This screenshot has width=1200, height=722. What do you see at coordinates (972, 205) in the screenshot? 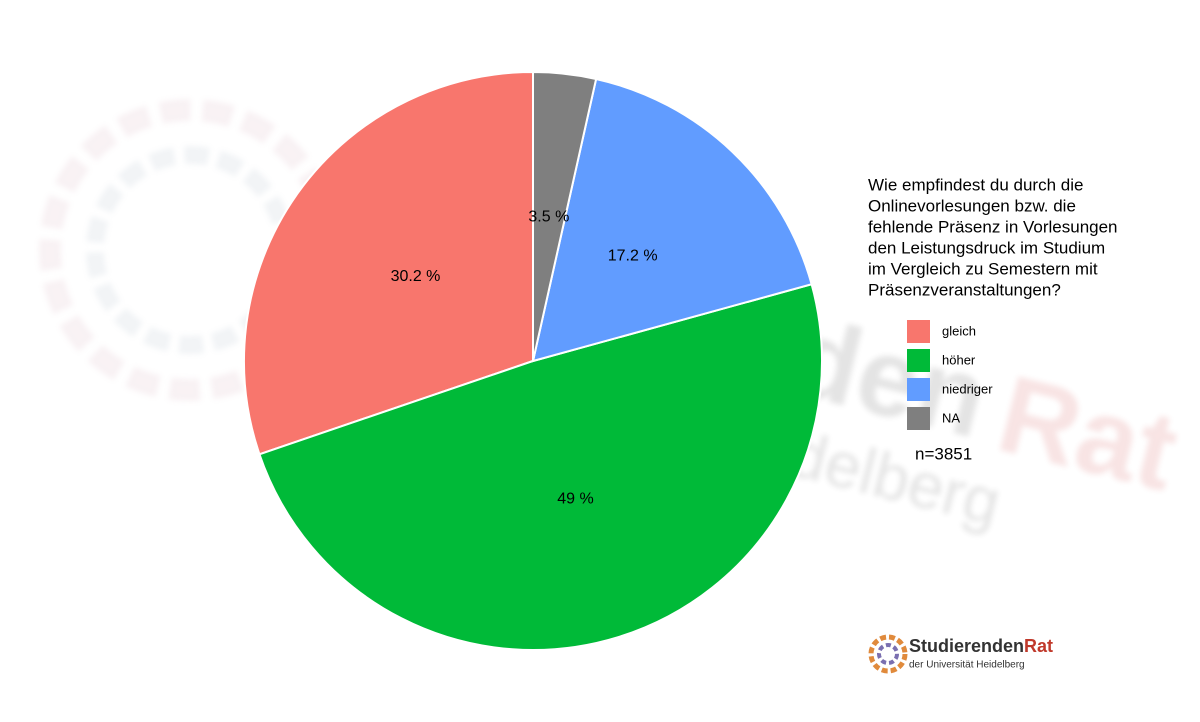
I see `legend-title: Onlinevorlesungen bzw. die` at bounding box center [972, 205].